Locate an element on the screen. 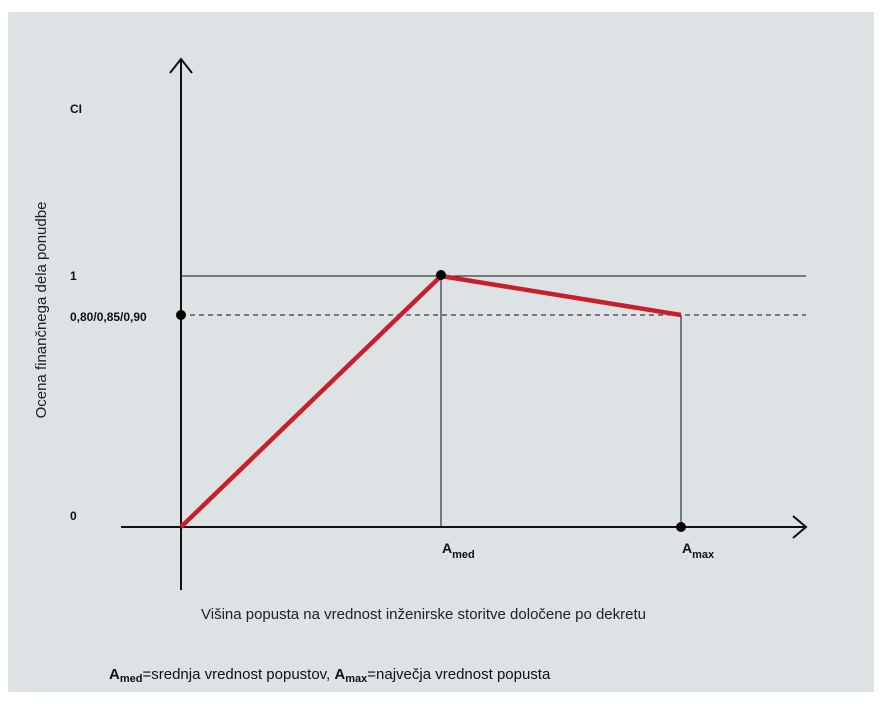  x-tick-amed: Amed is located at coordinates (458, 550).